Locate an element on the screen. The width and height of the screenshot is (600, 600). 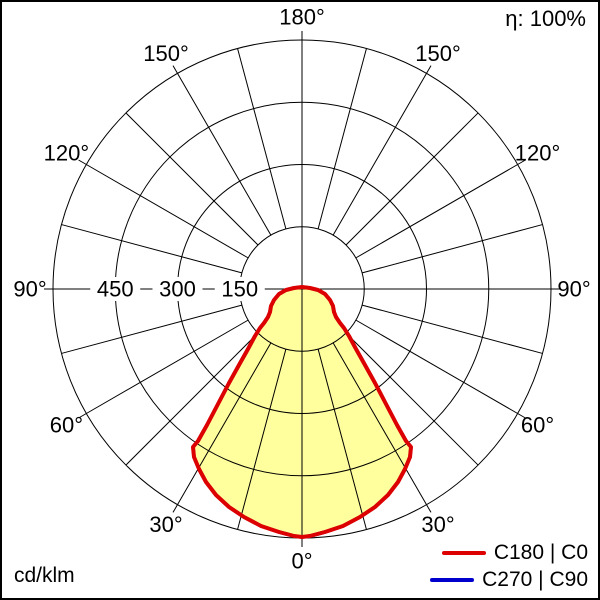
ring-value-label: 300 is located at coordinates (177, 289).